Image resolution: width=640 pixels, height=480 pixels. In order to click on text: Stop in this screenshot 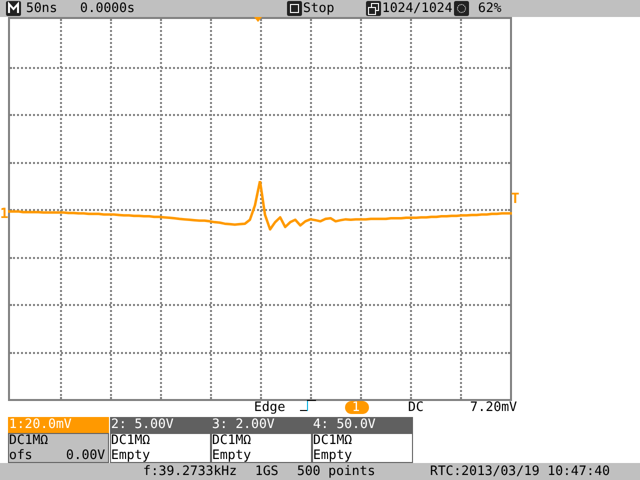, I will do `click(318, 8)`.